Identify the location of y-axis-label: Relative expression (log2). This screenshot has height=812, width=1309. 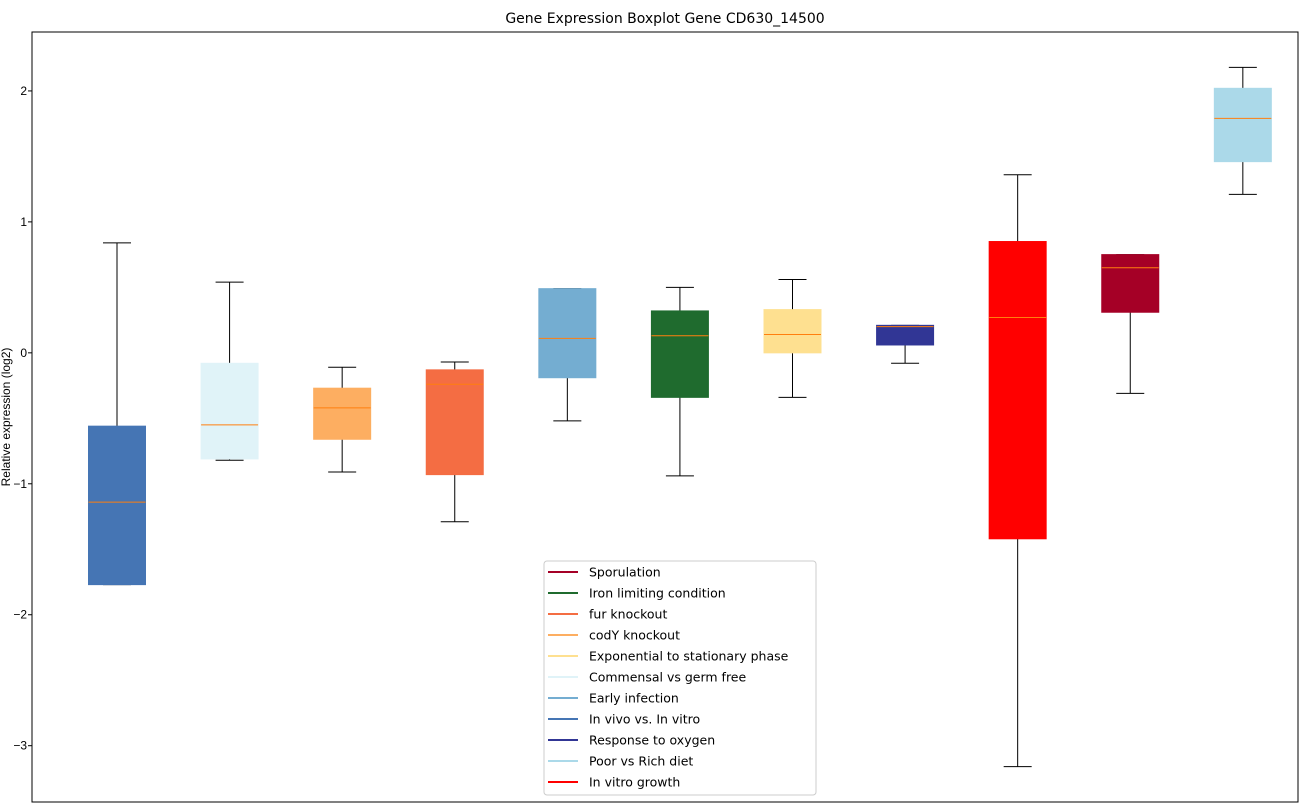
(6, 417).